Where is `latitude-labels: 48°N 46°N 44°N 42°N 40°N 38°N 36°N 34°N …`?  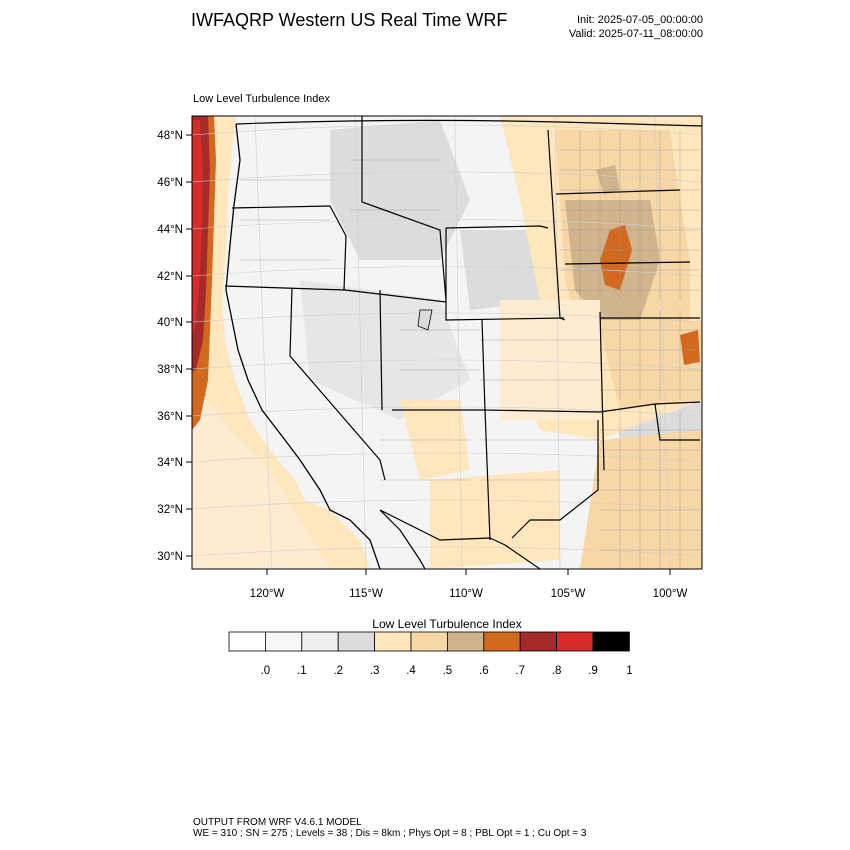
latitude-labels: 48°N 46°N 44°N 42°N 40°N 38°N 36°N 34°N … is located at coordinates (170, 346).